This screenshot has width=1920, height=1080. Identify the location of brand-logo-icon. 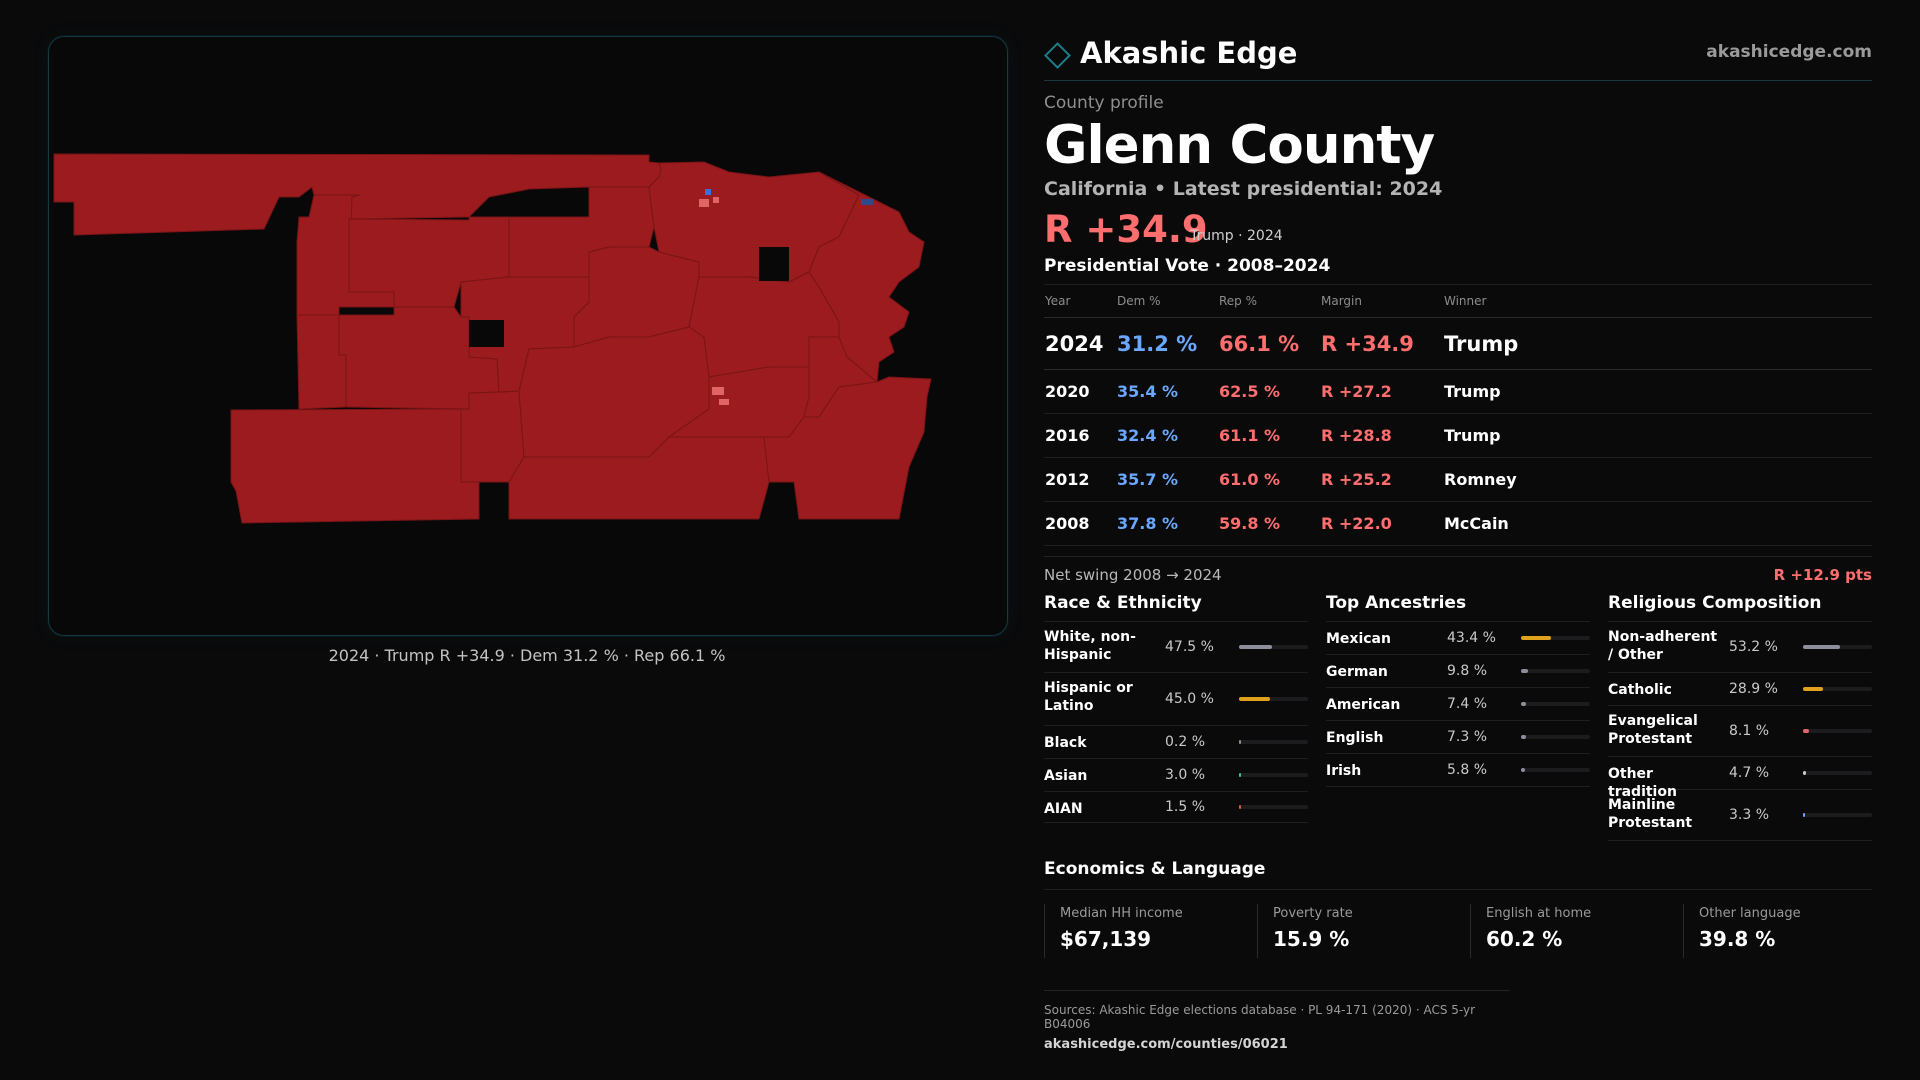
(1057, 55).